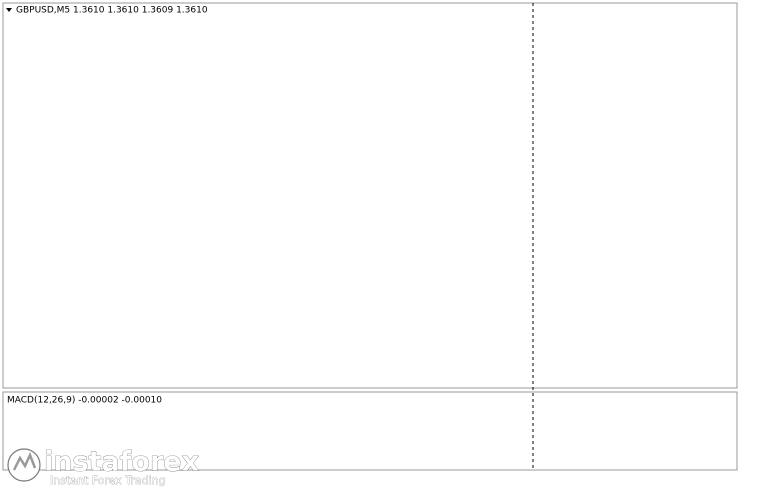 Image resolution: width=781 pixels, height=489 pixels. Describe the element at coordinates (108, 480) in the screenshot. I see `logo-tagline: Instant Forex Trading` at that location.